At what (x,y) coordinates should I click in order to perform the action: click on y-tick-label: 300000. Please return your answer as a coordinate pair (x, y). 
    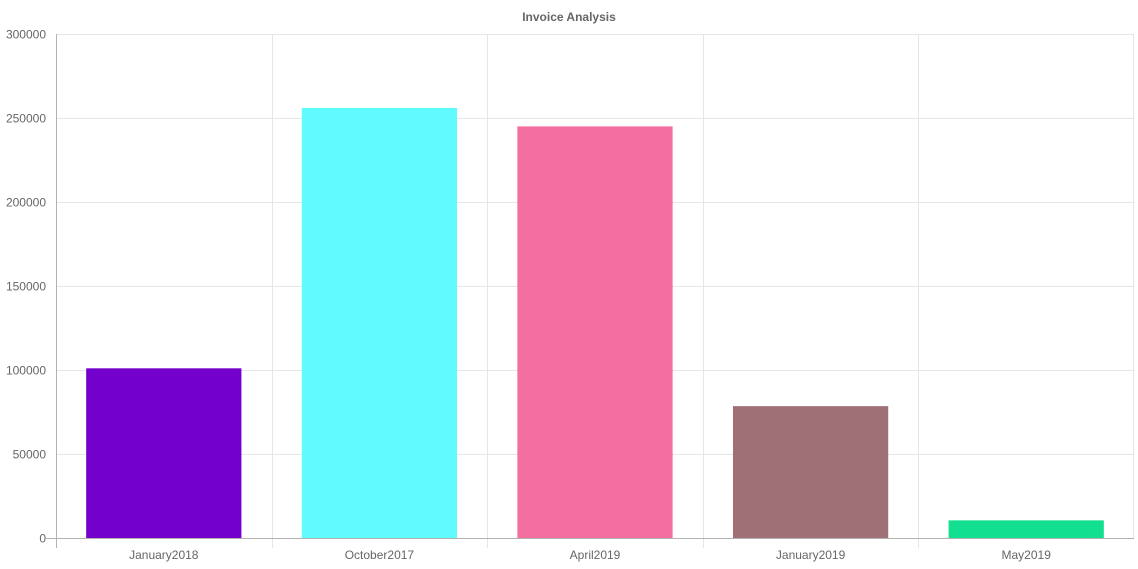
    Looking at the image, I should click on (26, 35).